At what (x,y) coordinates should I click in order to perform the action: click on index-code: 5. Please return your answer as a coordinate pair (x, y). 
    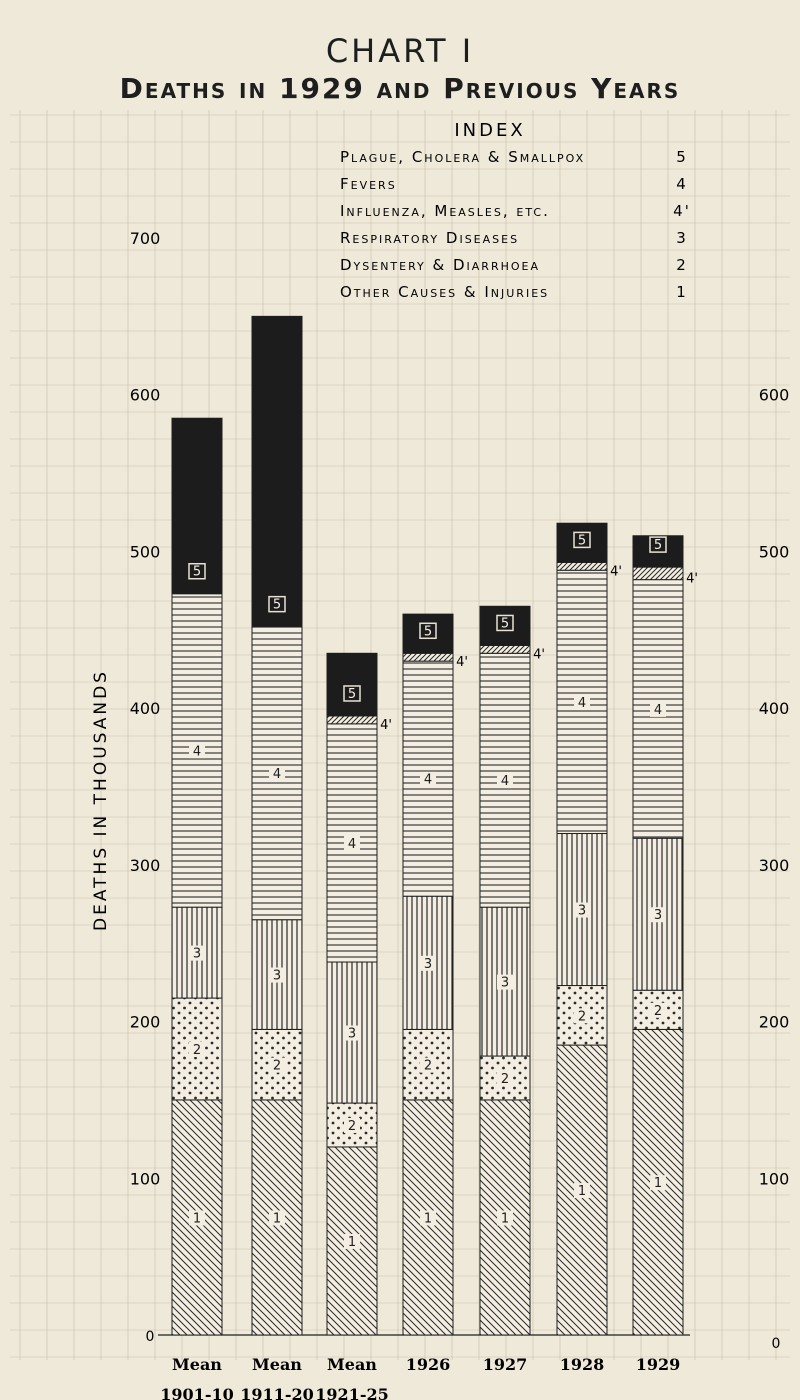
    Looking at the image, I should click on (682, 157).